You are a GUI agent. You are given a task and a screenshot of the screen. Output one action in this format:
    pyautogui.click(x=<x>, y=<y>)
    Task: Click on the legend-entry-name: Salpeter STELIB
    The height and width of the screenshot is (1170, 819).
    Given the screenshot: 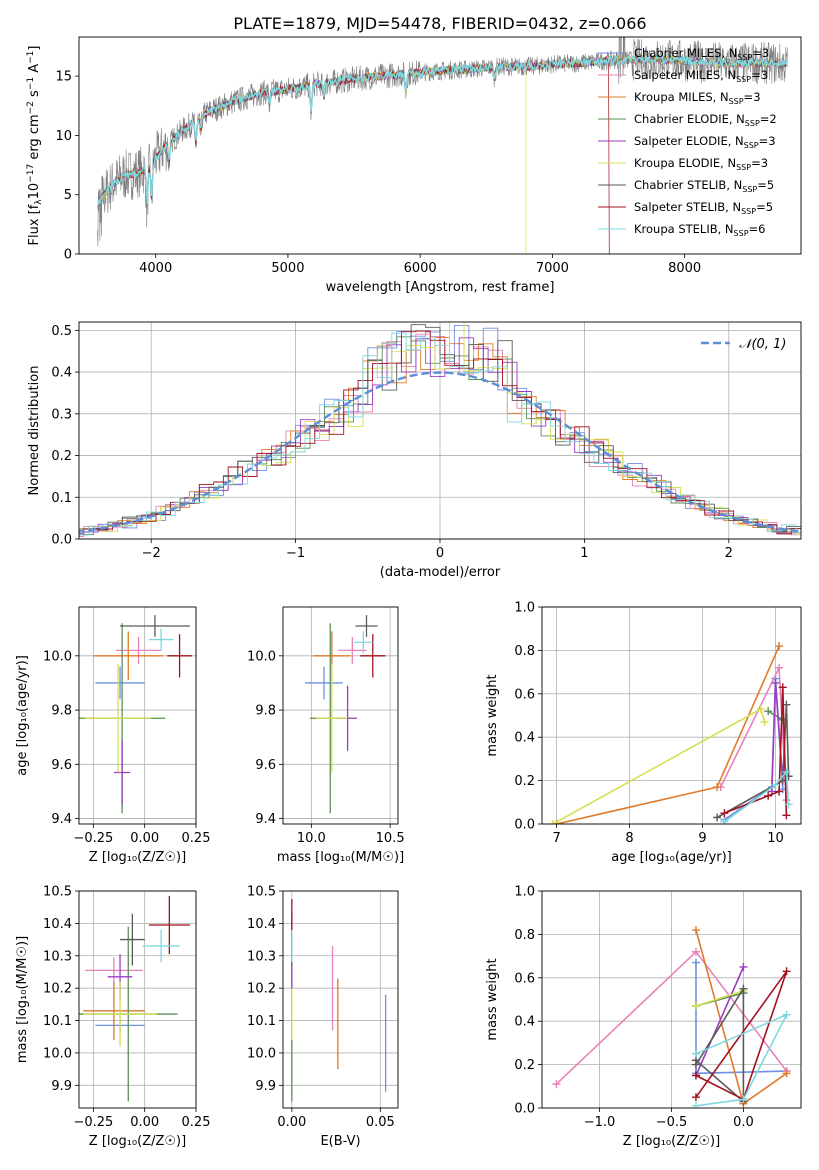 What is the action you would take?
    pyautogui.click(x=679, y=207)
    